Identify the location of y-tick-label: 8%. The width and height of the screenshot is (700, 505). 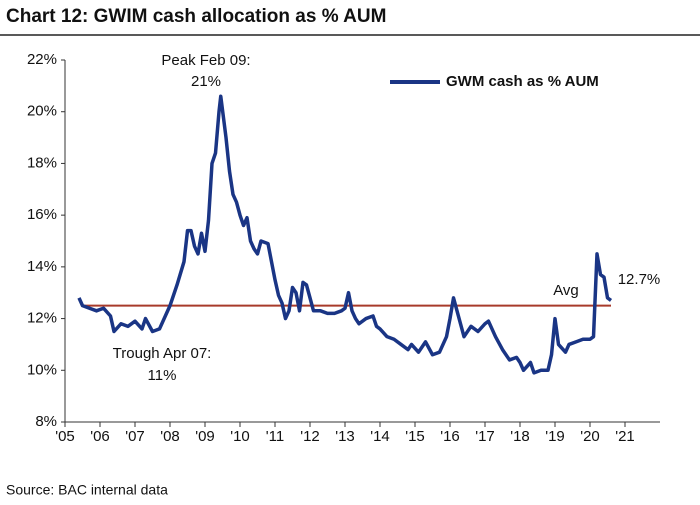
(46, 421).